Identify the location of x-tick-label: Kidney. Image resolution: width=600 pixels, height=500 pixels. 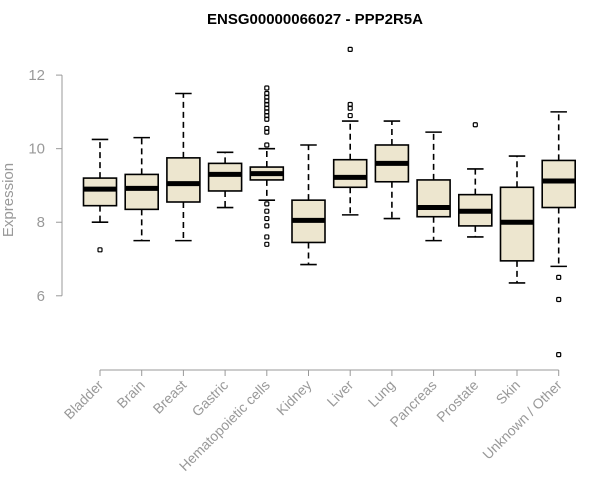
(294, 398).